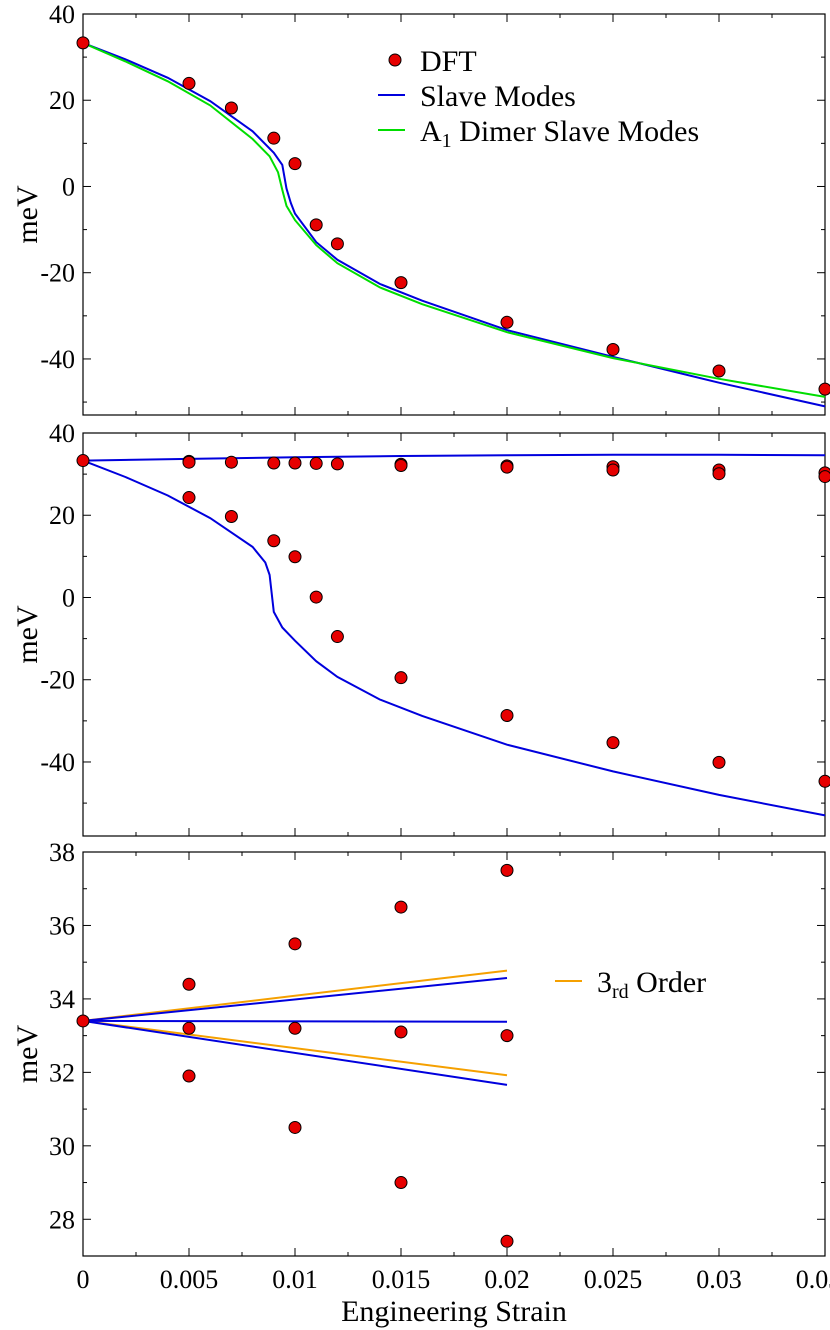  Describe the element at coordinates (719, 1279) in the screenshot. I see `x-tick-label: 0.03` at that location.